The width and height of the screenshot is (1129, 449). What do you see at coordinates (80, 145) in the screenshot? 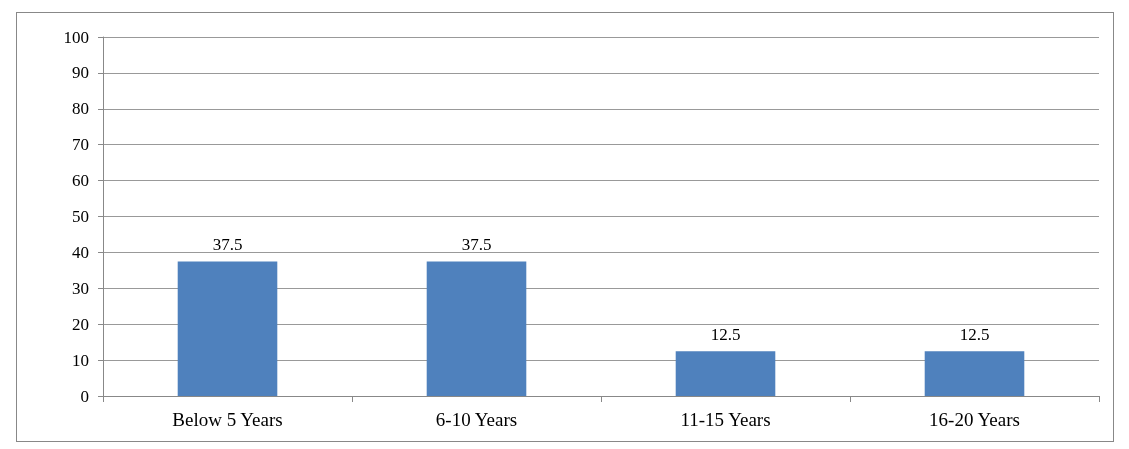
I see `y-tick-label: 70` at bounding box center [80, 145].